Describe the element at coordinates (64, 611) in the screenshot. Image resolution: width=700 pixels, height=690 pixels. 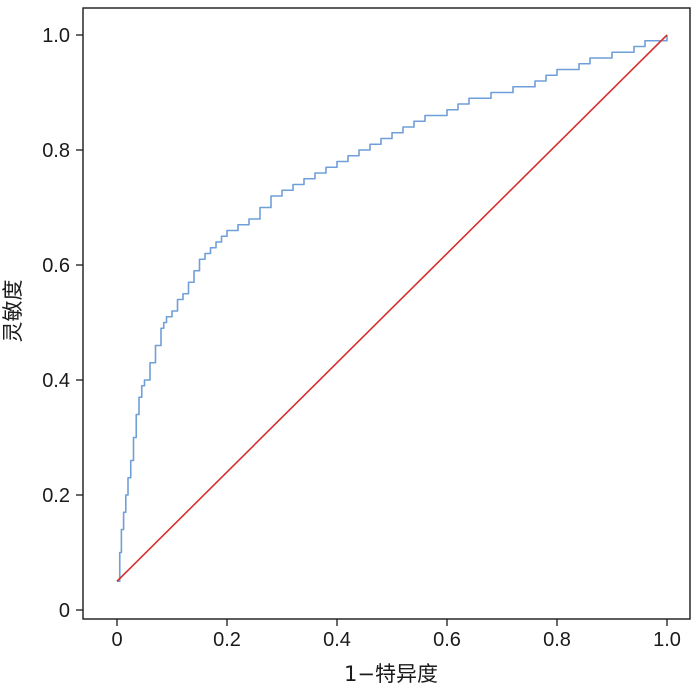
I see `y-tick-label: 0` at that location.